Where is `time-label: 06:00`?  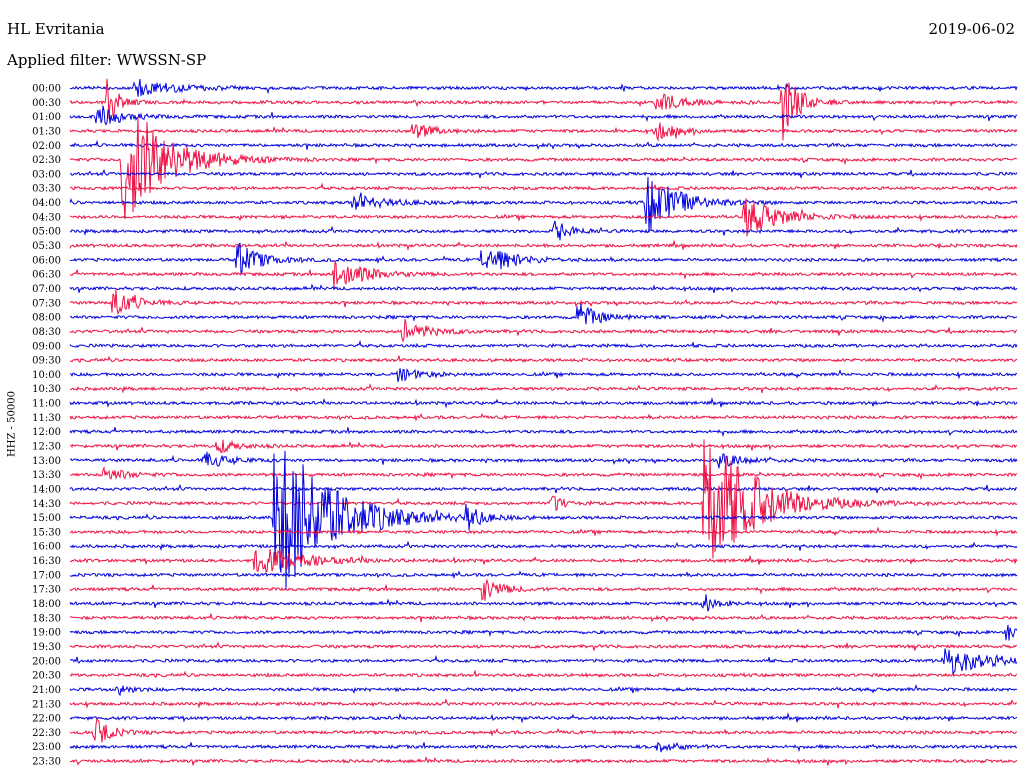
time-label: 06:00 is located at coordinates (46, 260).